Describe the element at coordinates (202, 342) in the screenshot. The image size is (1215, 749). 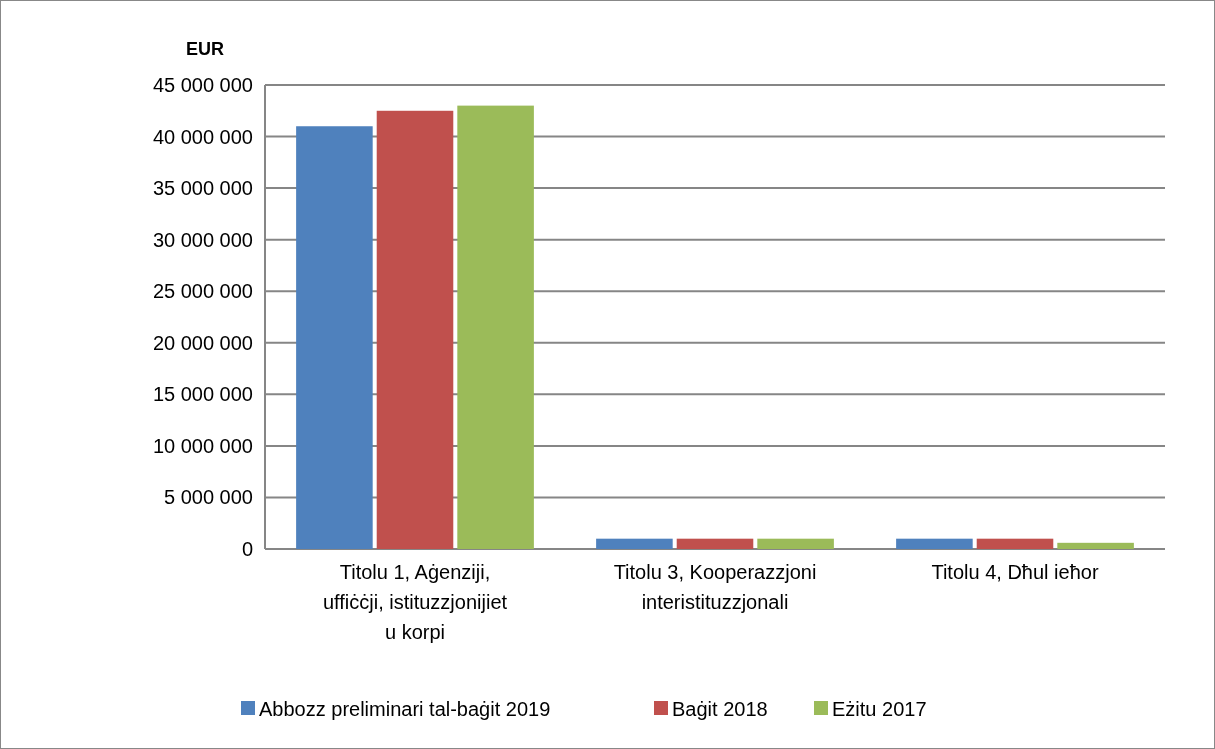
I see `y-tick-label: 20 000 000` at that location.